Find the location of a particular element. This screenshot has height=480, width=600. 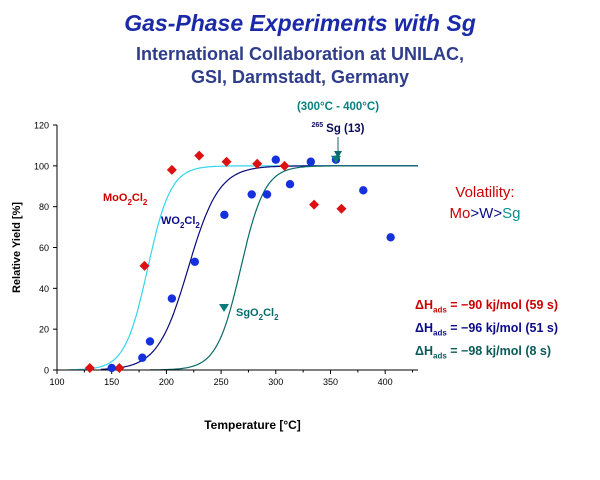

series-label-SgO2Cl2: SgO2Cl2 is located at coordinates (257, 314).